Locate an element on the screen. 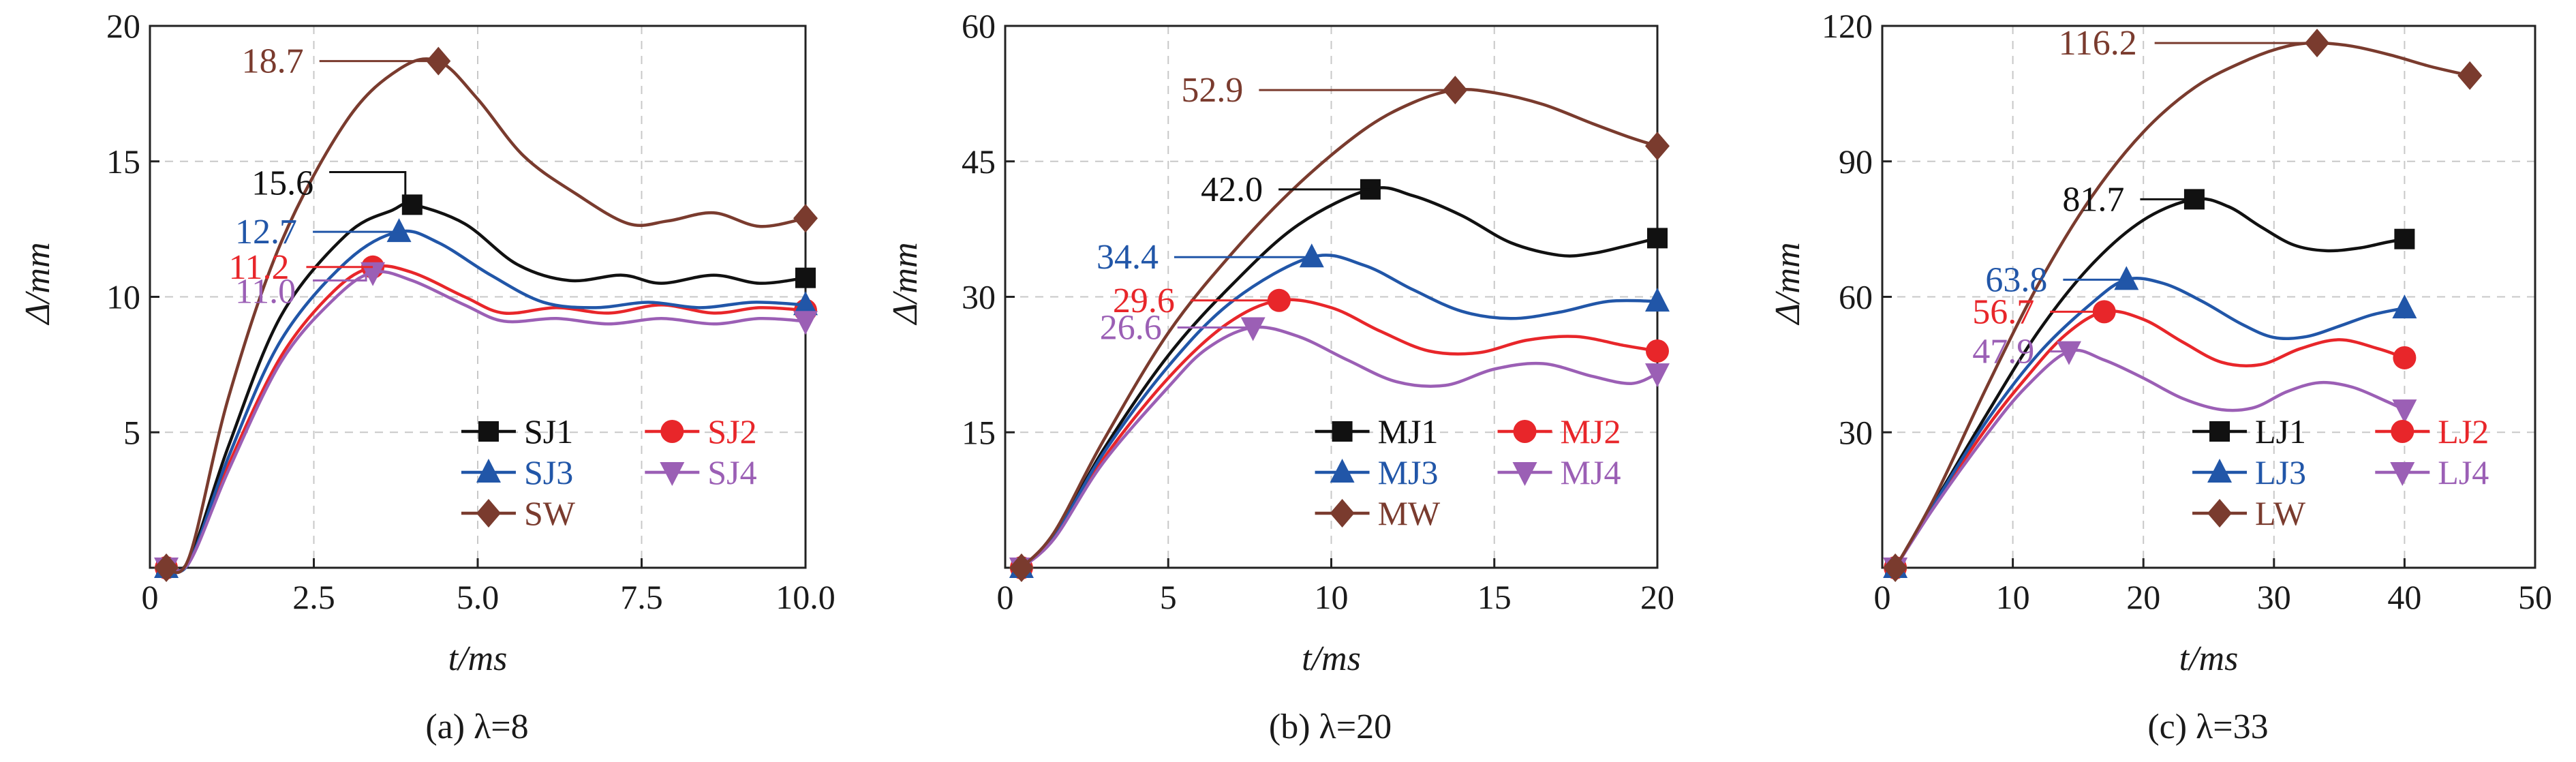 Image resolution: width=2576 pixels, height=762 pixels. legend-marker-LW is located at coordinates (2220, 513).